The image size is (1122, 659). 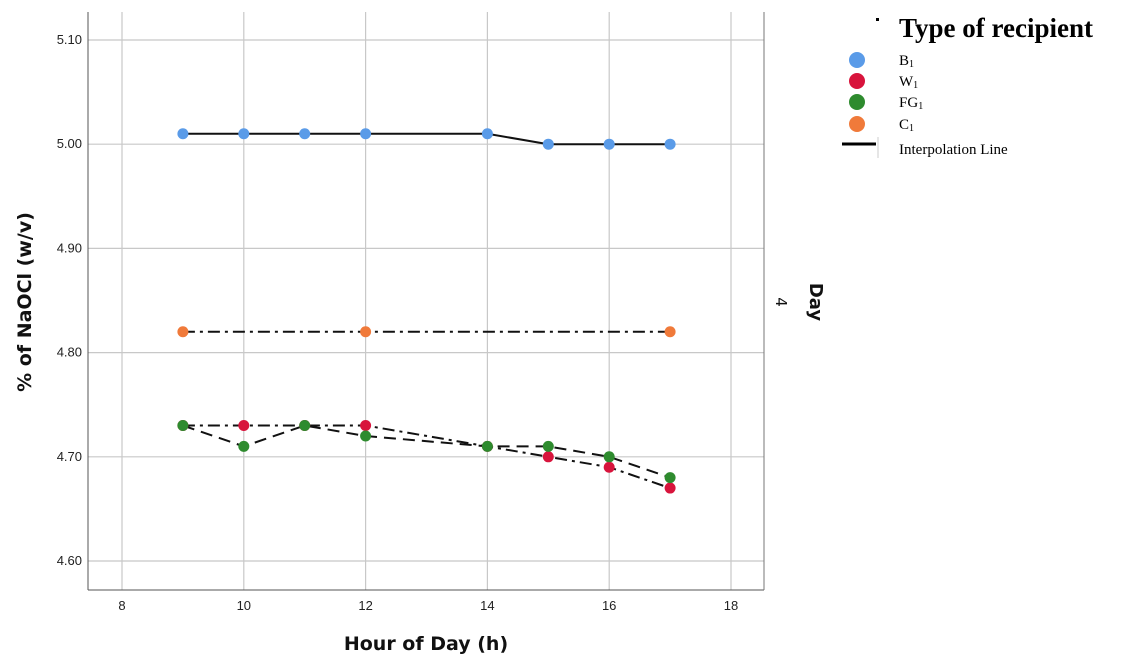 I want to click on legend-swatch-b1, so click(x=857, y=60).